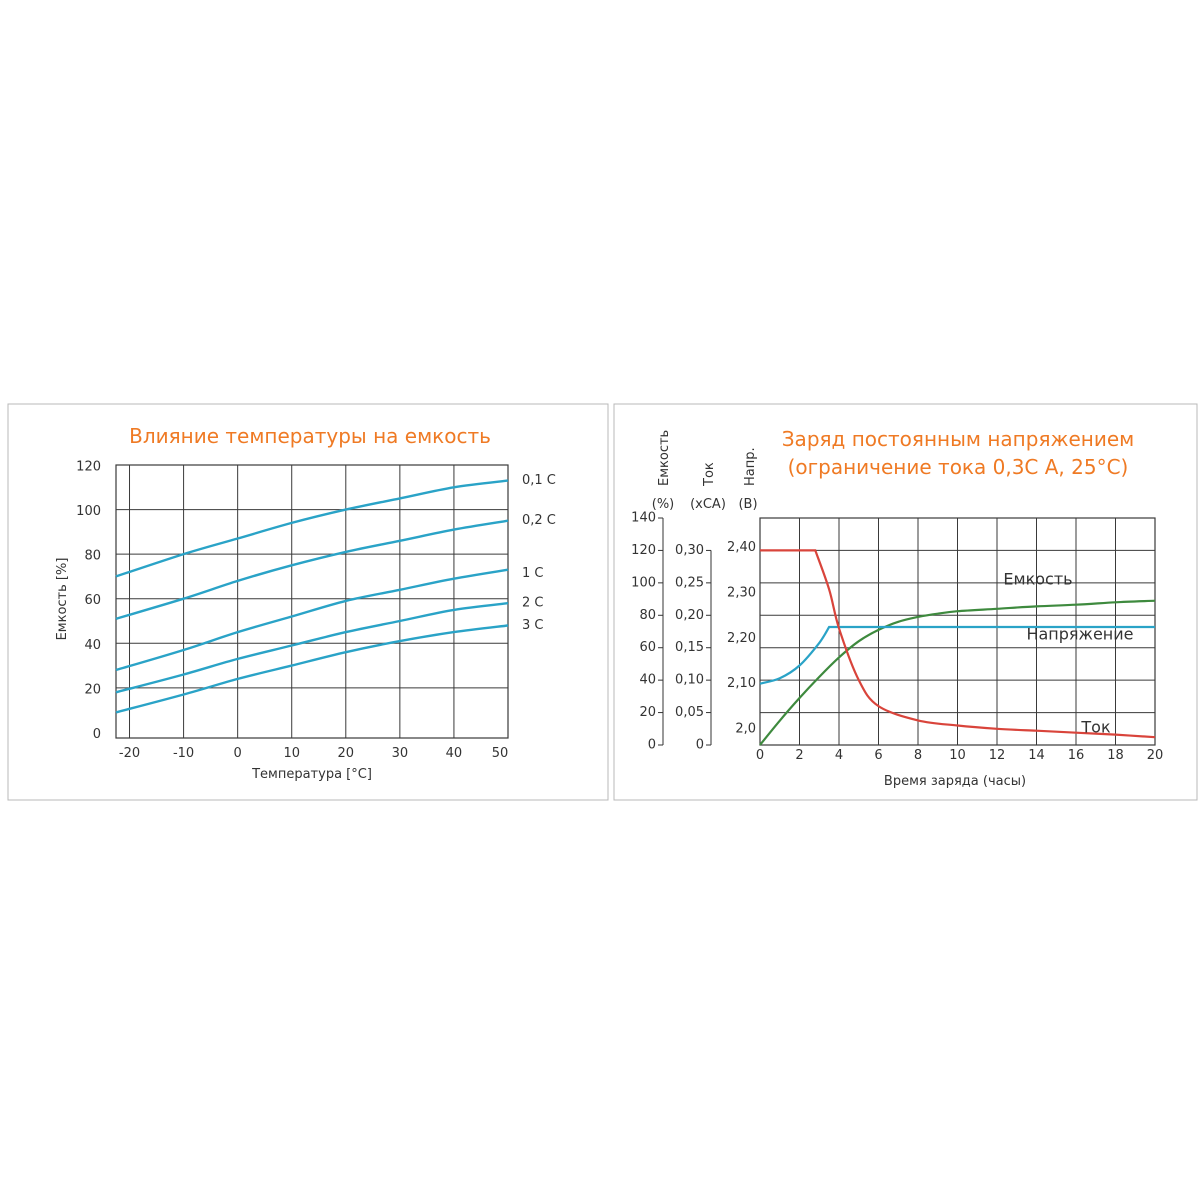  I want to click on chart-charge-xlabel: Время заряда (часы), so click(955, 781).